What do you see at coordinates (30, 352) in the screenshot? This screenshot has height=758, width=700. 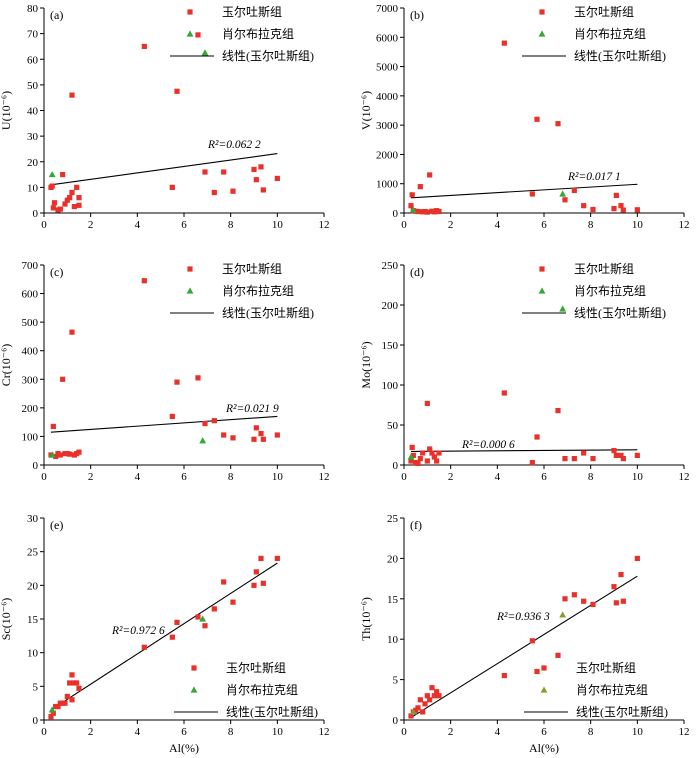 I see `y-tick-label: 400` at bounding box center [30, 352].